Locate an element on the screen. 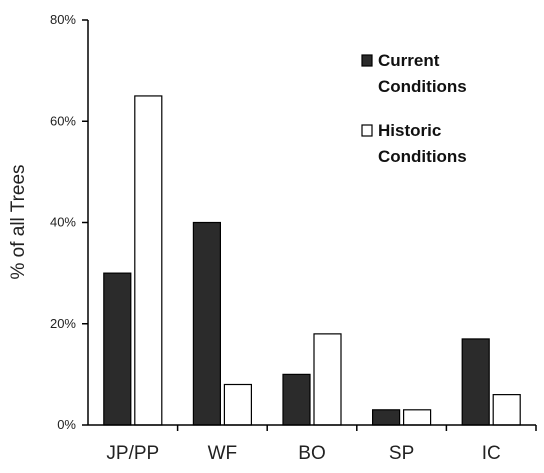 The height and width of the screenshot is (473, 544). bar-current-wf is located at coordinates (206, 323).